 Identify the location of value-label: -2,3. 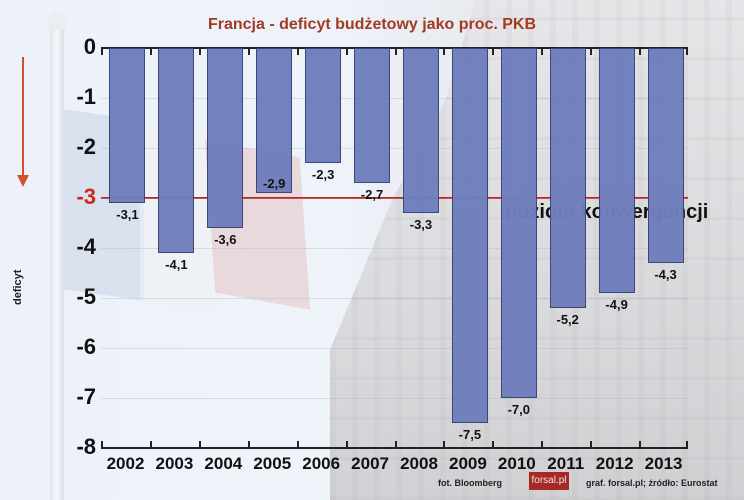
(323, 174).